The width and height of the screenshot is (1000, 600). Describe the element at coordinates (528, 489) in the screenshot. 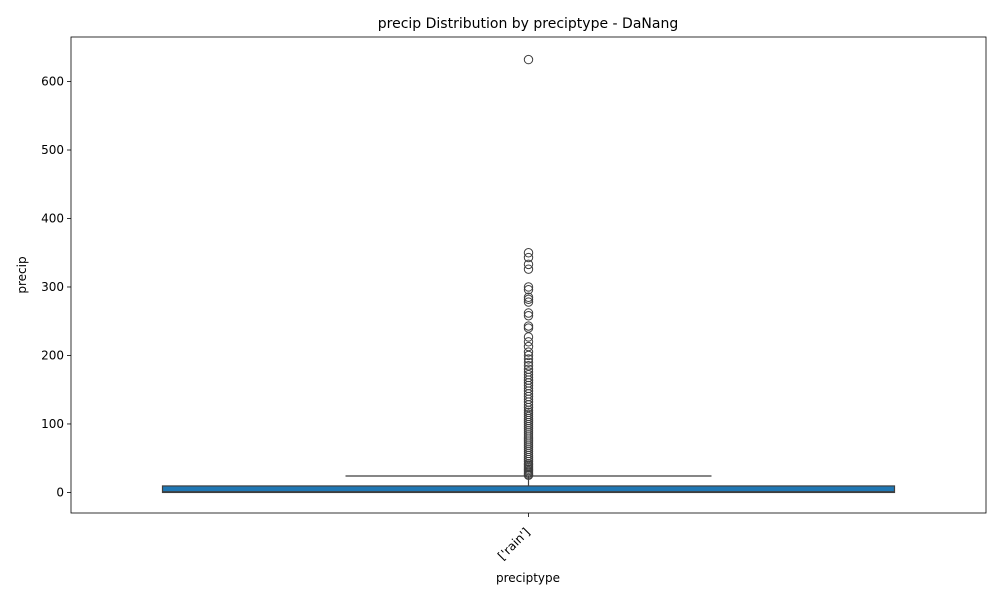

I see `box` at that location.